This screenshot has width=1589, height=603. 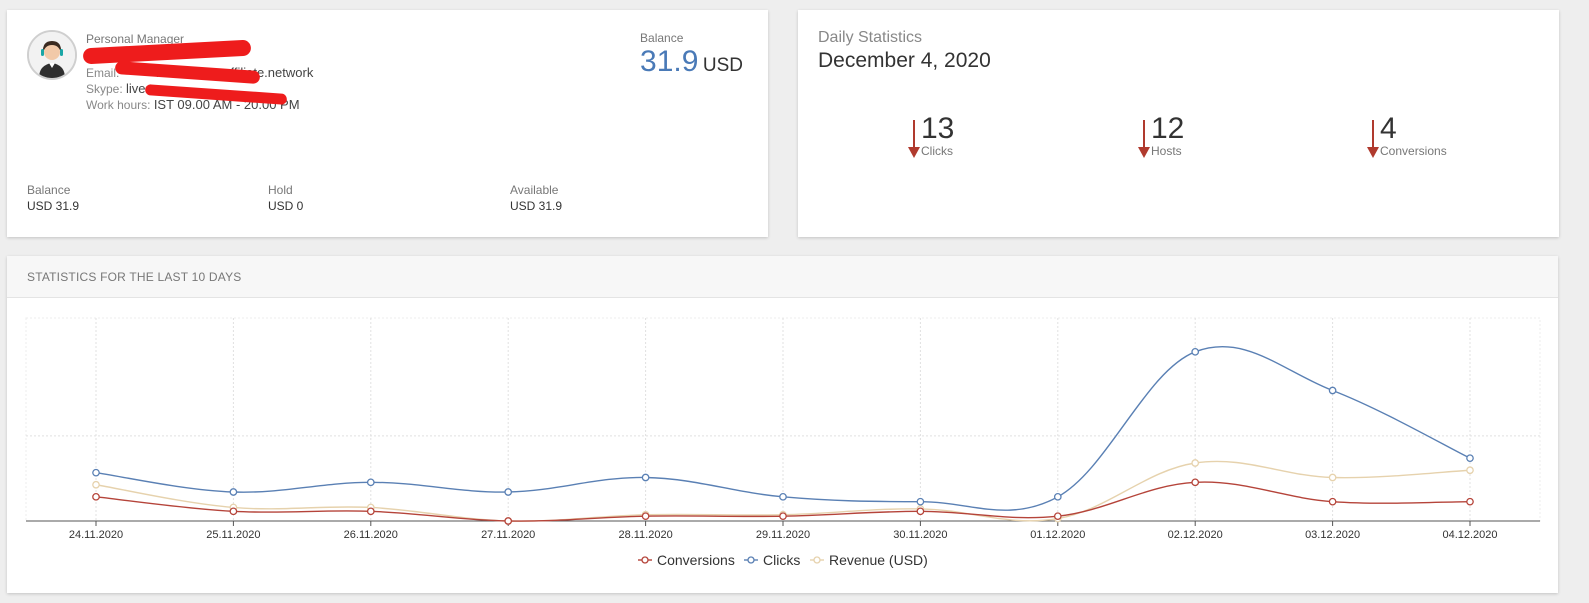 What do you see at coordinates (286, 206) in the screenshot?
I see `hold-item-value: USD 0` at bounding box center [286, 206].